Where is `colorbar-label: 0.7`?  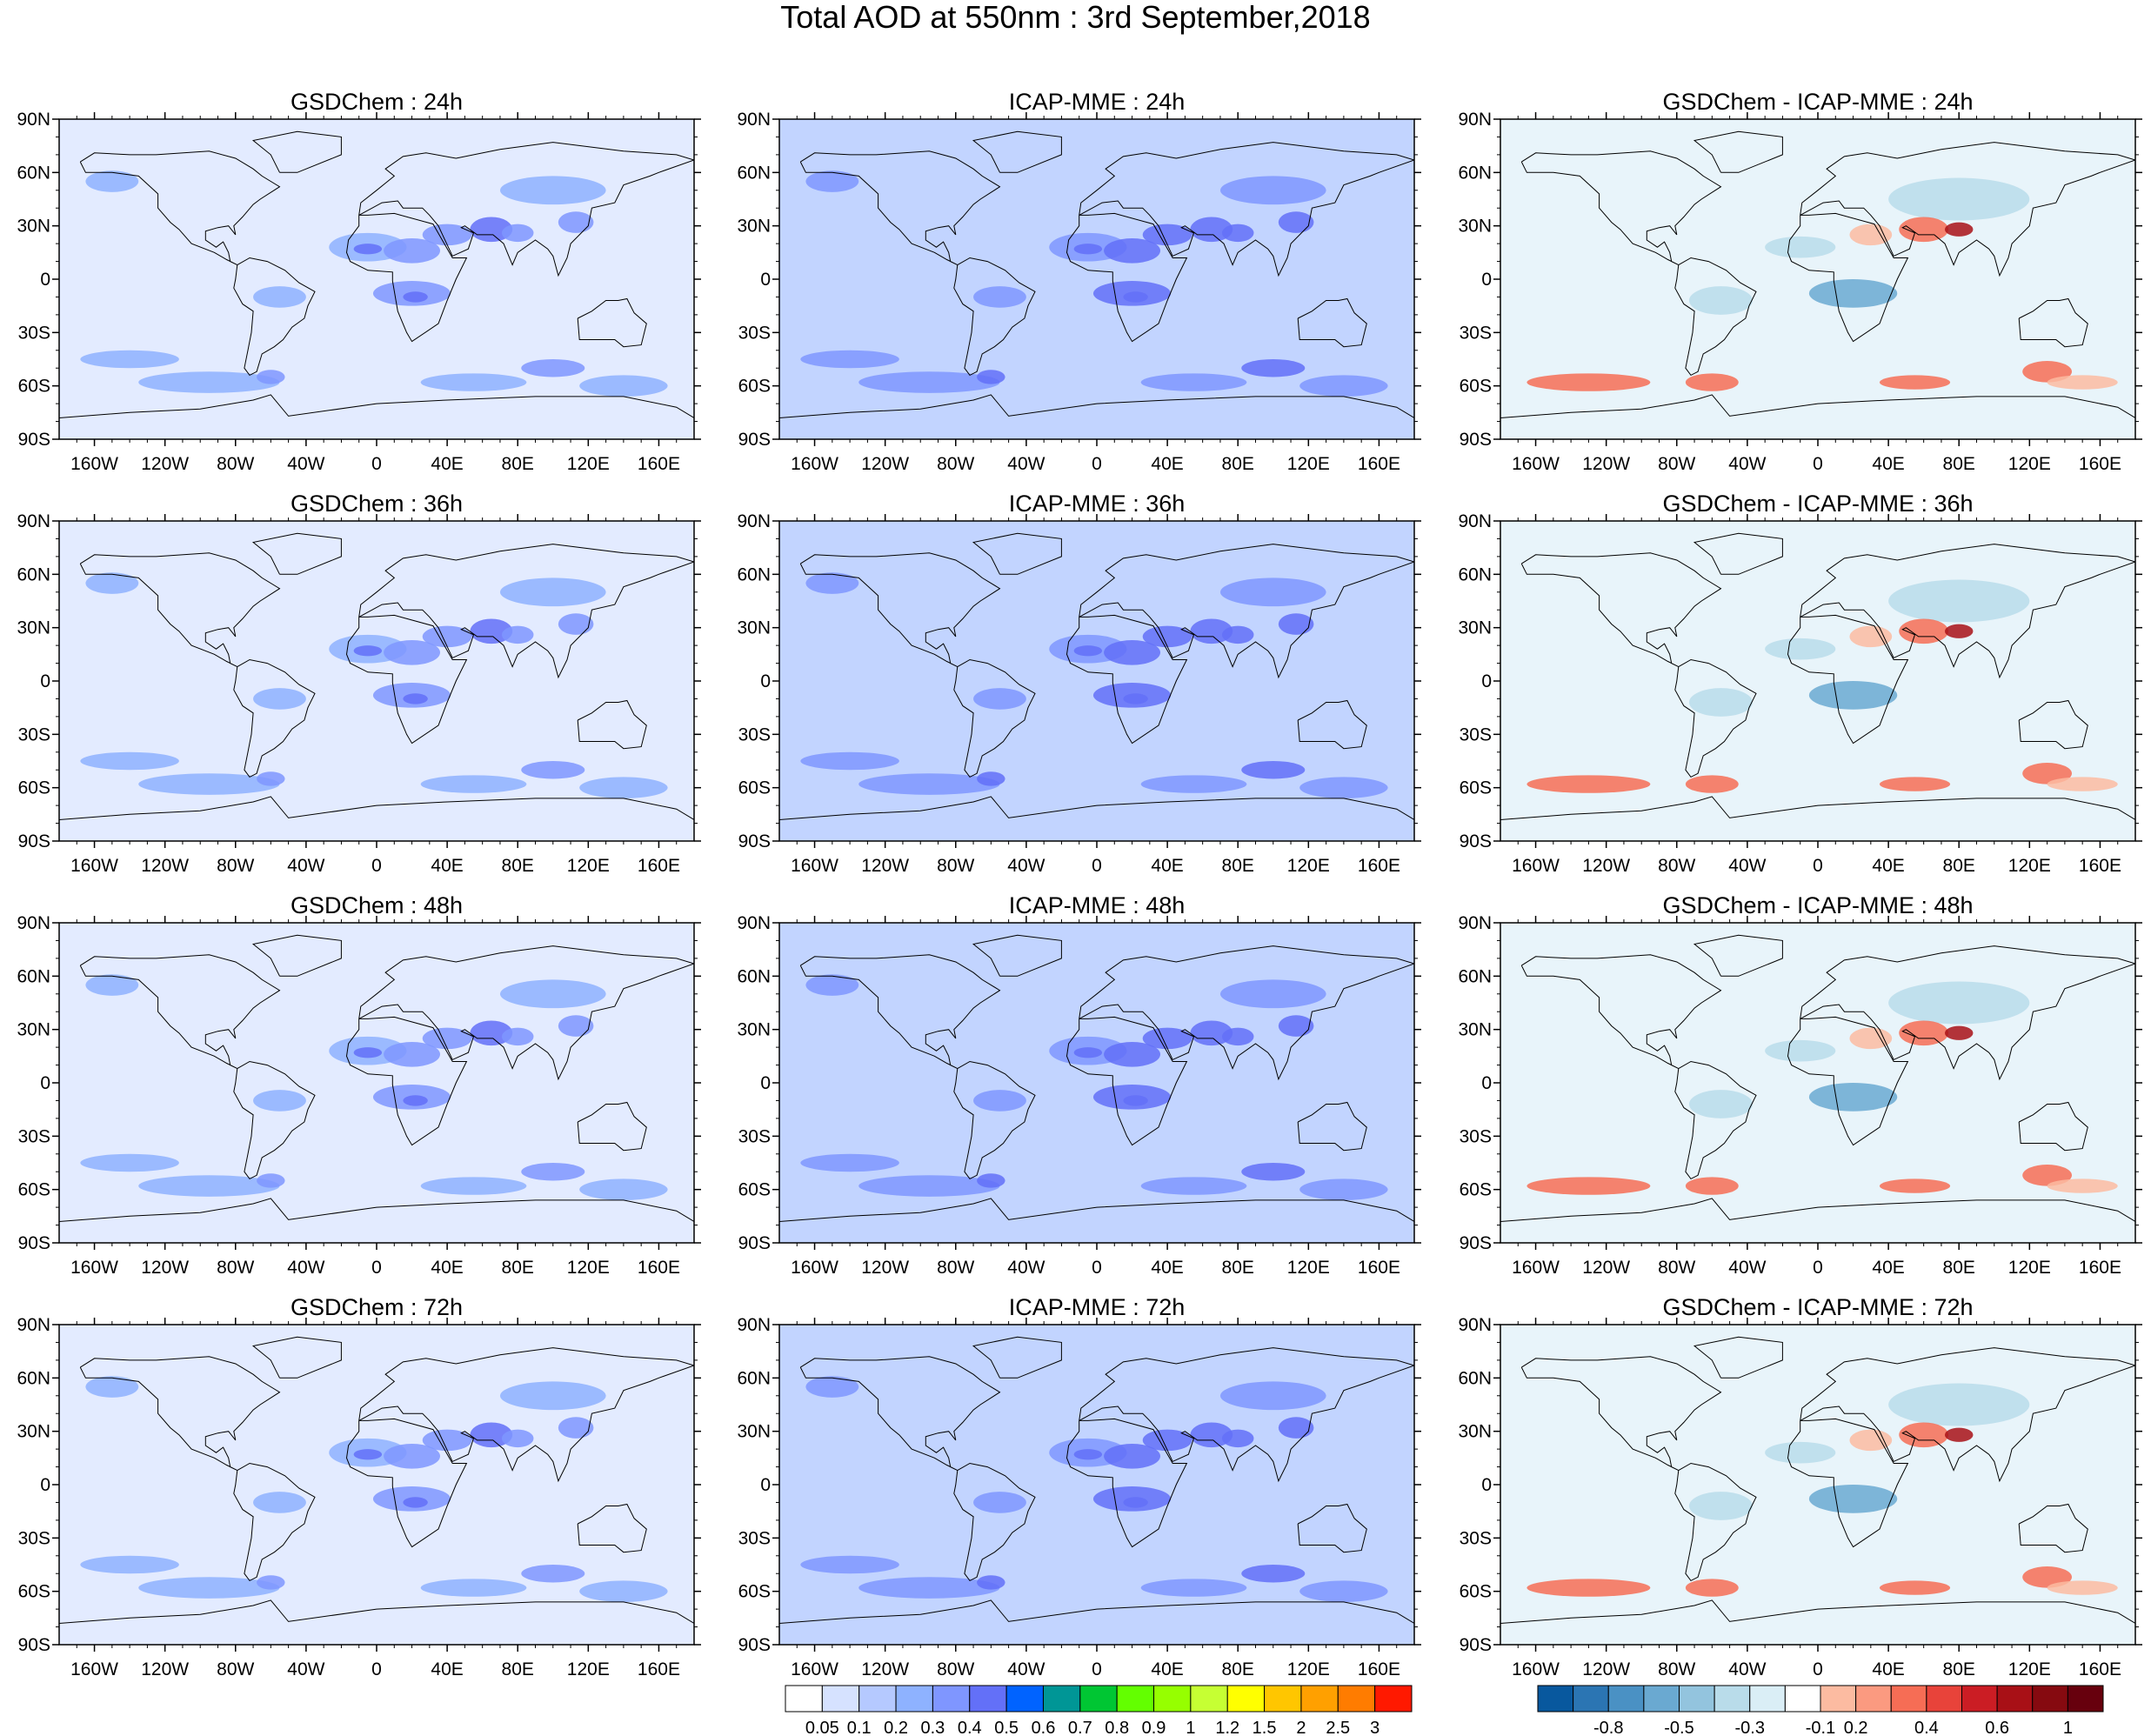
colorbar-label: 0.7 is located at coordinates (1080, 1727).